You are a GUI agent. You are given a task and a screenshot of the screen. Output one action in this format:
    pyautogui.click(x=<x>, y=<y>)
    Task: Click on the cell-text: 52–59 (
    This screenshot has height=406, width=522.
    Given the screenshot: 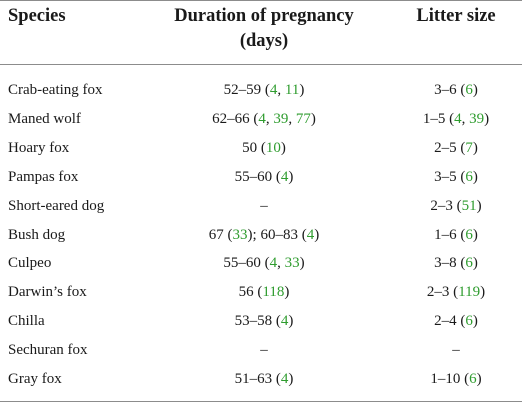 What is the action you would take?
    pyautogui.click(x=246, y=90)
    